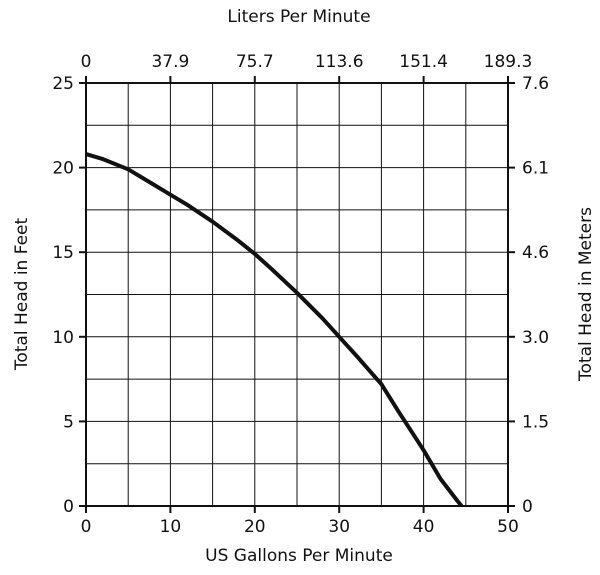  I want to click on y-tick-label: 20, so click(63, 169).